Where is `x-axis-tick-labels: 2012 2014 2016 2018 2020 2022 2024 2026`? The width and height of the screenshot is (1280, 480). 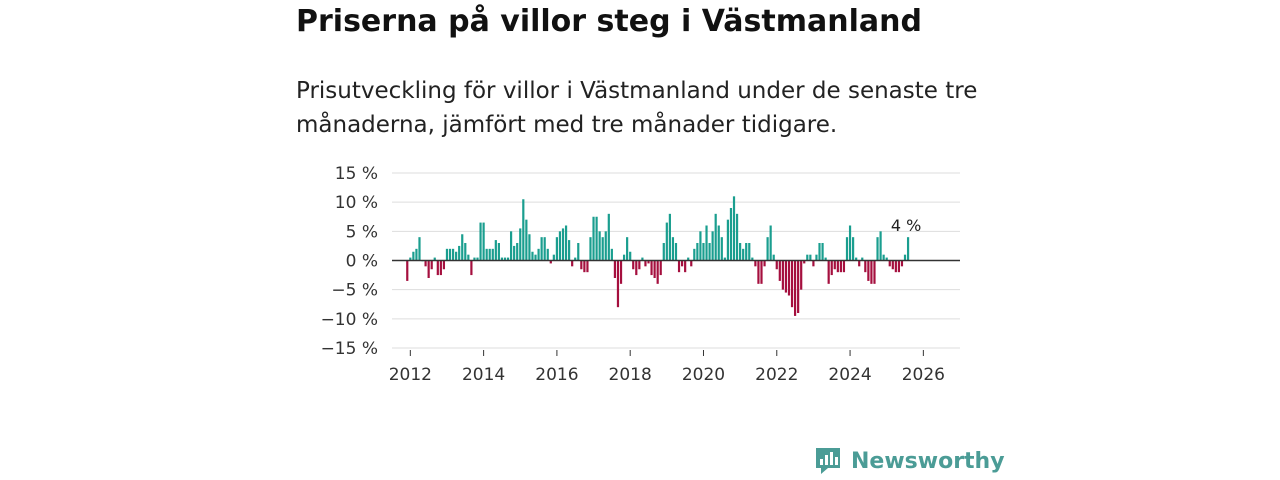 x-axis-tick-labels: 2012 2014 2016 2018 2020 2022 2024 2026 is located at coordinates (667, 367).